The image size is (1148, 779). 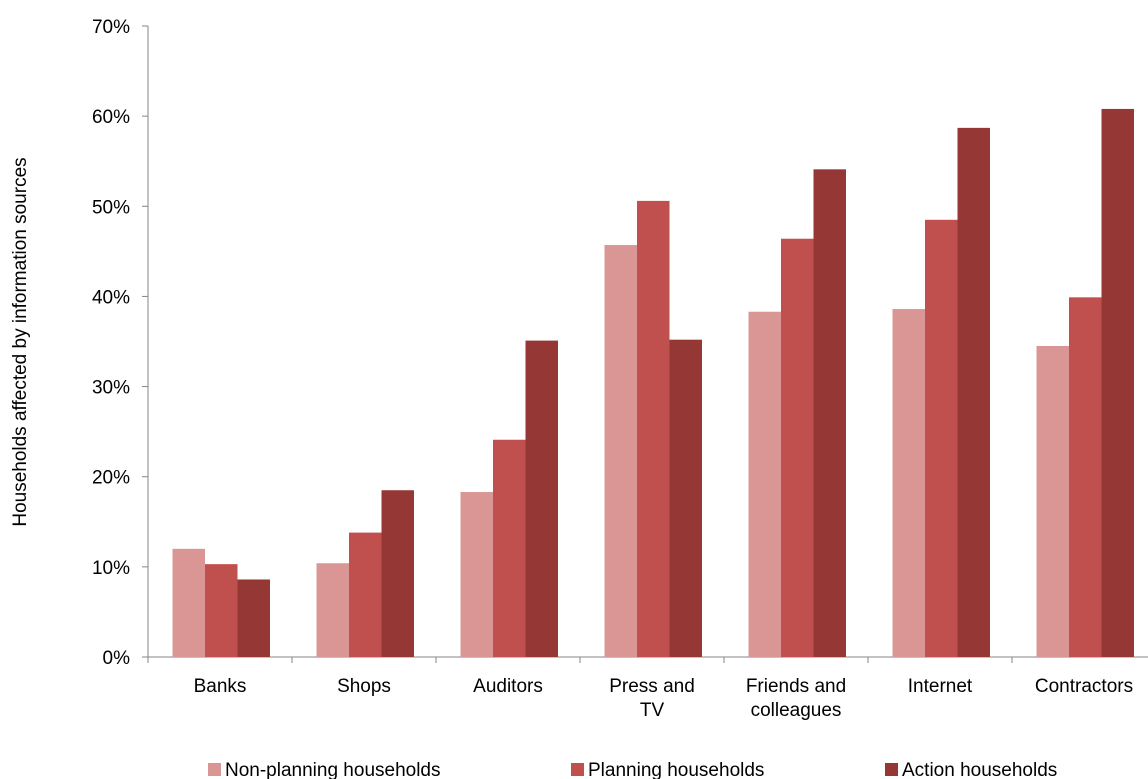 What do you see at coordinates (333, 769) in the screenshot?
I see `legend-label: Non-planning households` at bounding box center [333, 769].